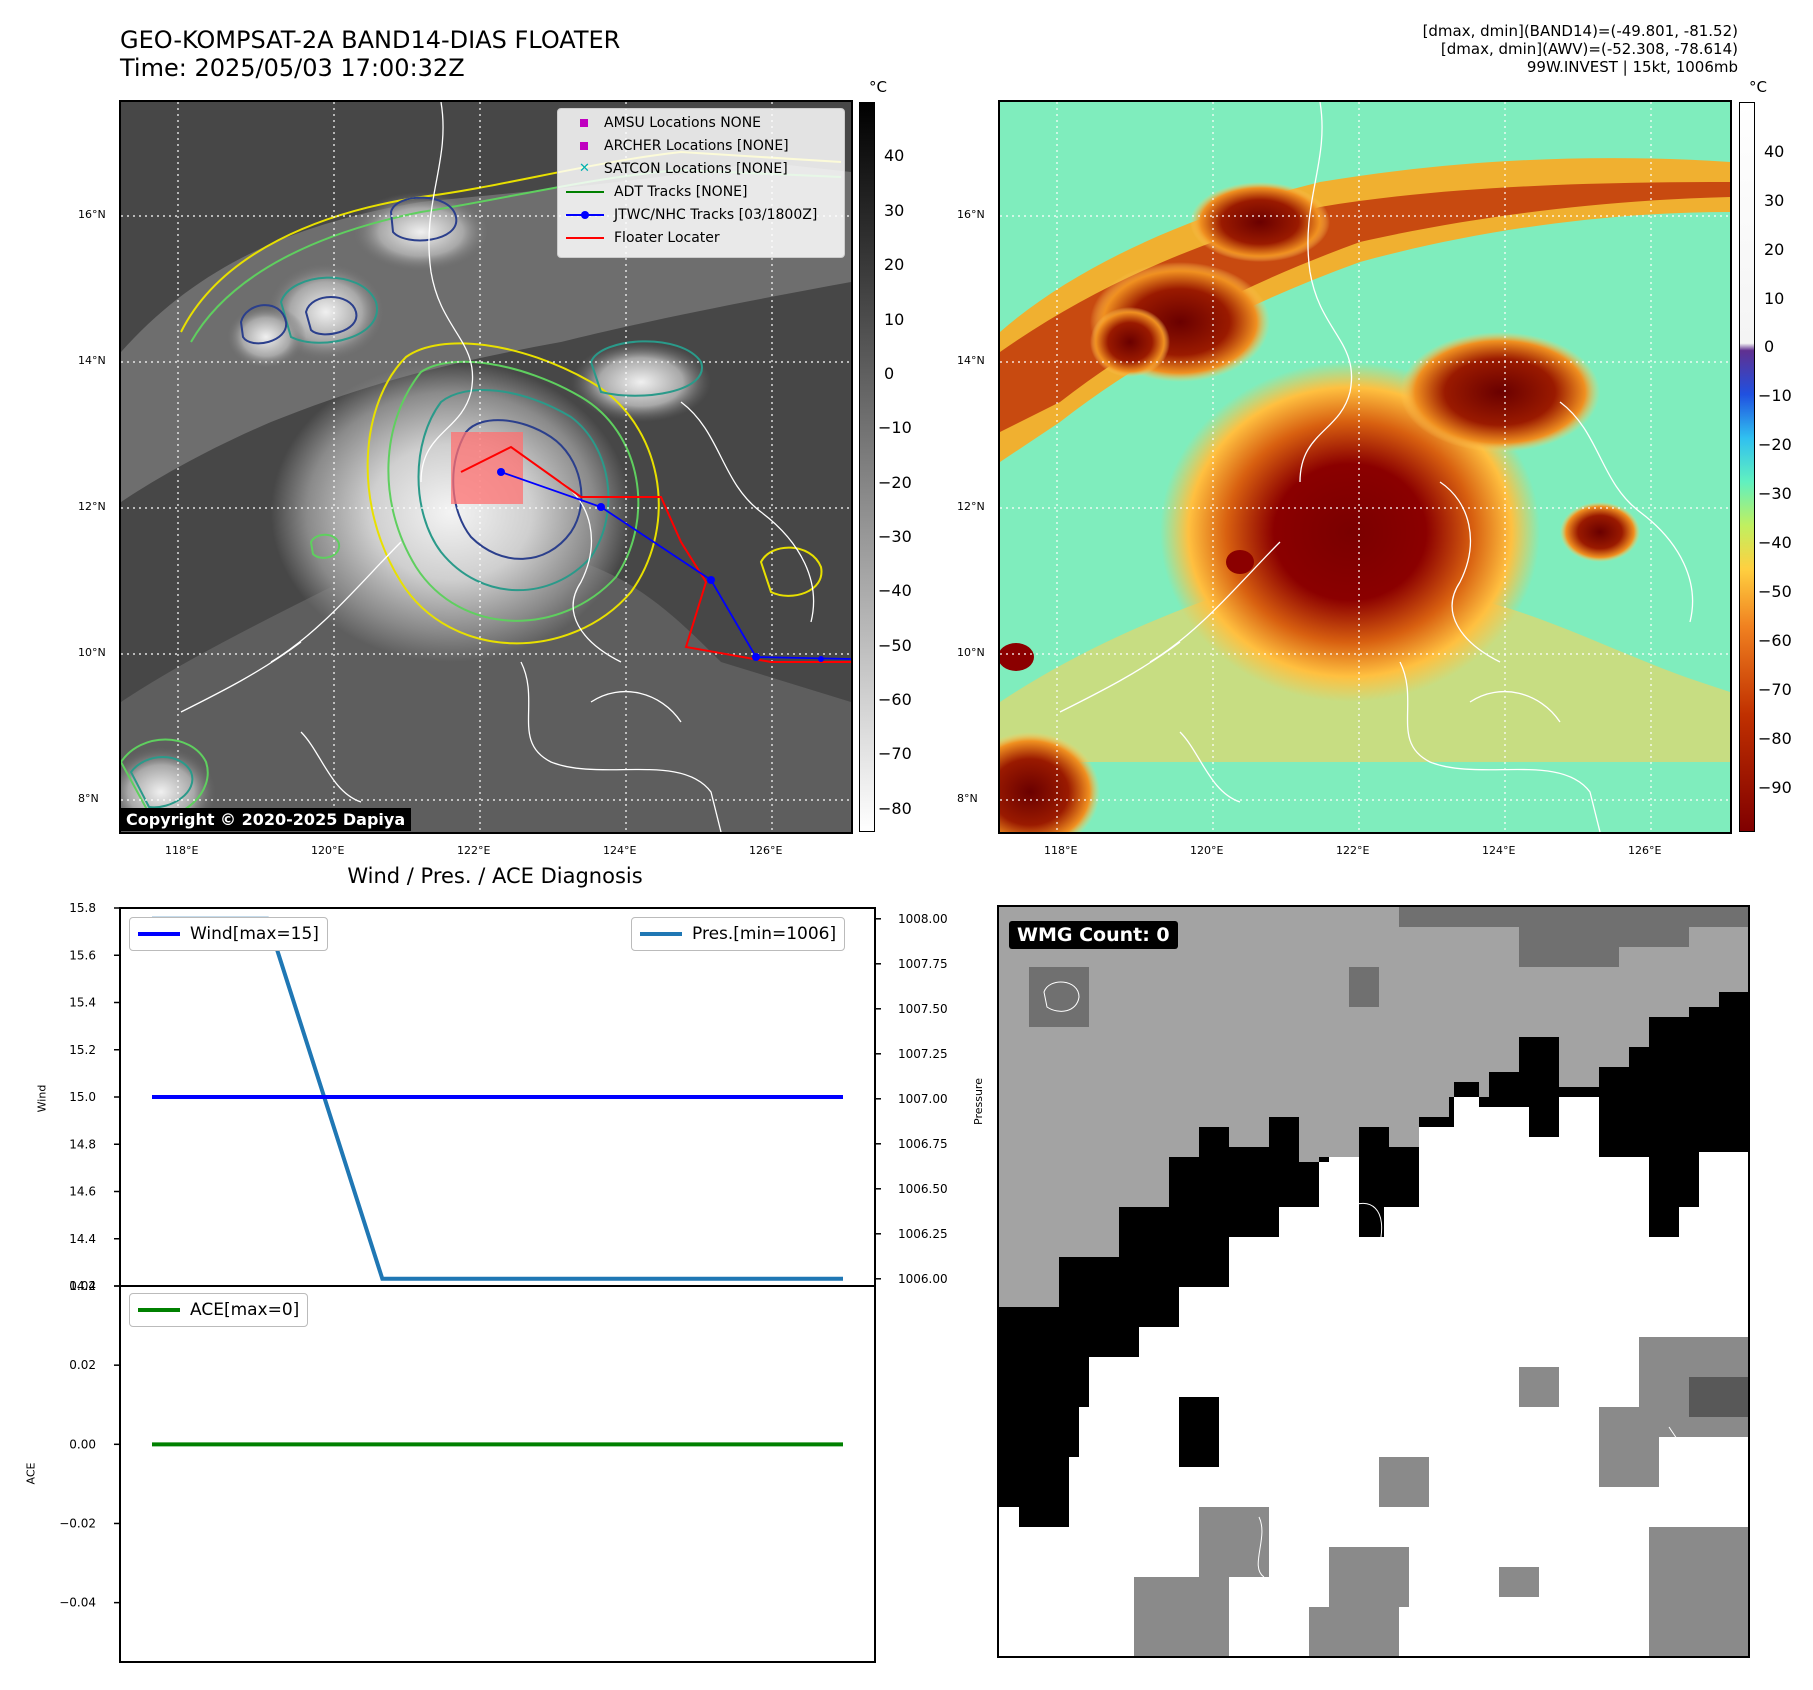 The image size is (1813, 1690). What do you see at coordinates (1775, 640) in the screenshot?
I see `colorbar-tick: −60` at bounding box center [1775, 640].